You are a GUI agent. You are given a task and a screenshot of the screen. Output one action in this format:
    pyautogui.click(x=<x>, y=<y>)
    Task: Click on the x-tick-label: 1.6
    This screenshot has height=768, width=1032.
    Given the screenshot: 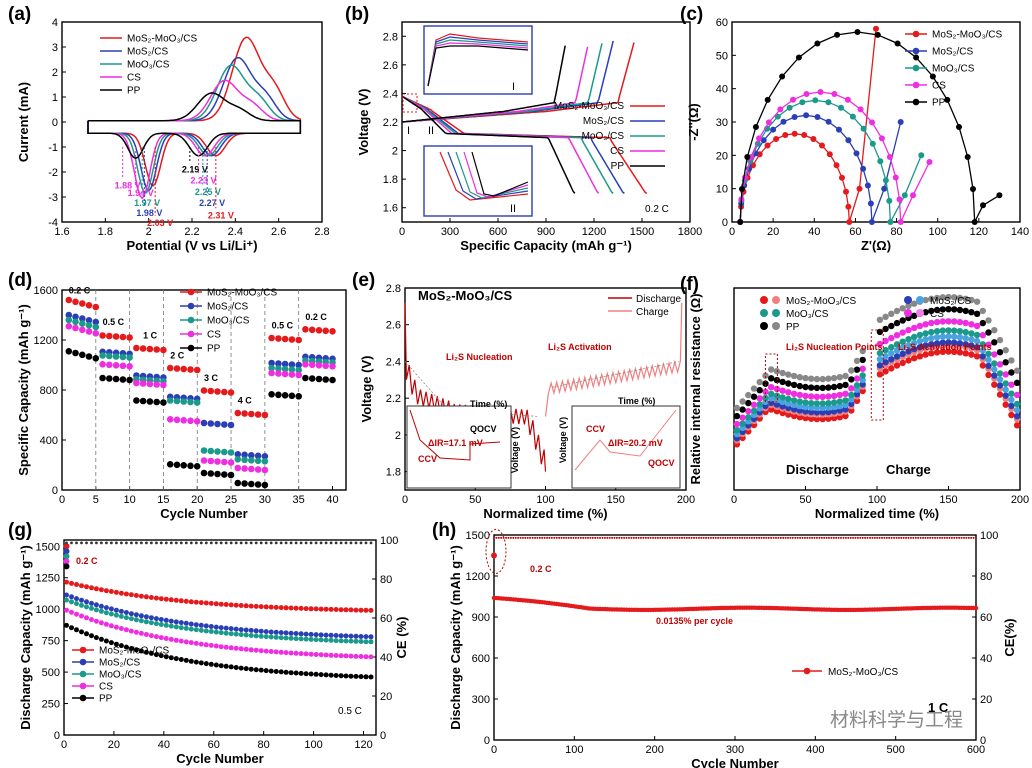 What is the action you would take?
    pyautogui.click(x=61, y=232)
    